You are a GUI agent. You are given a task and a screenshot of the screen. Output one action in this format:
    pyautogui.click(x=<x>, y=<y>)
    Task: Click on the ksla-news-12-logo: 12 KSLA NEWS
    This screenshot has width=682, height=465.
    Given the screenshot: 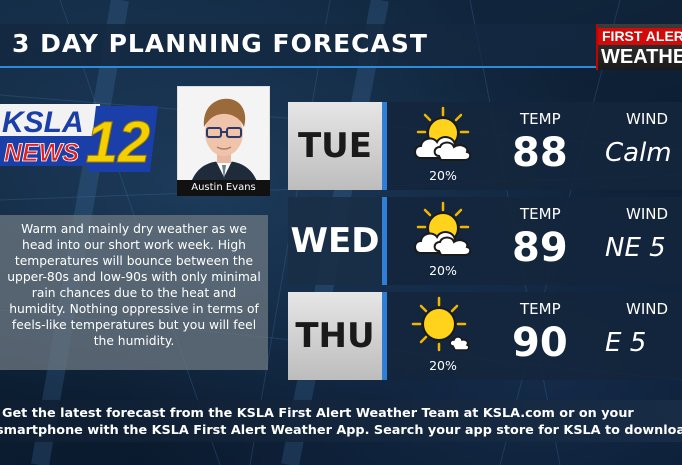 What is the action you would take?
    pyautogui.click(x=80, y=139)
    